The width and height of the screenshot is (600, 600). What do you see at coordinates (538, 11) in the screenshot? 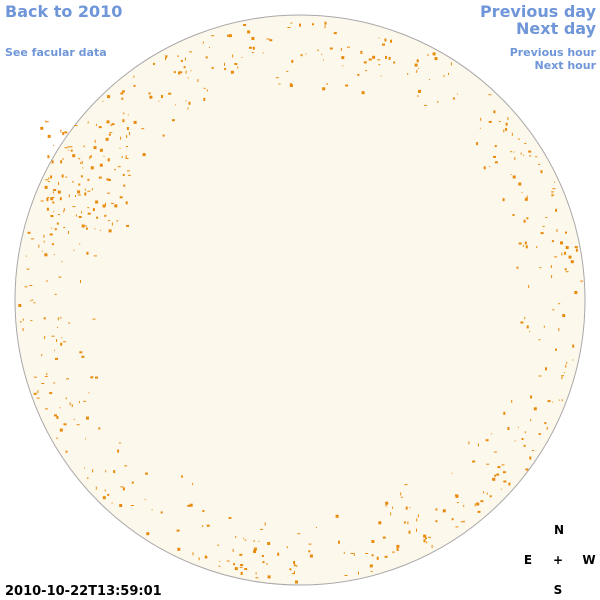
I see `previous-day-link: Previous day` at bounding box center [538, 11].